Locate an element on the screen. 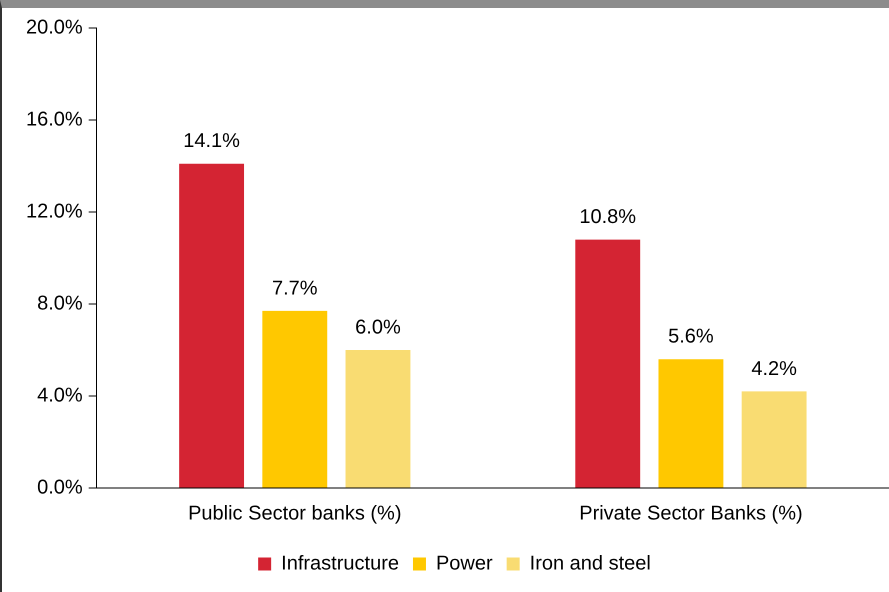  y-tick-label: 16.0% is located at coordinates (54, 119).